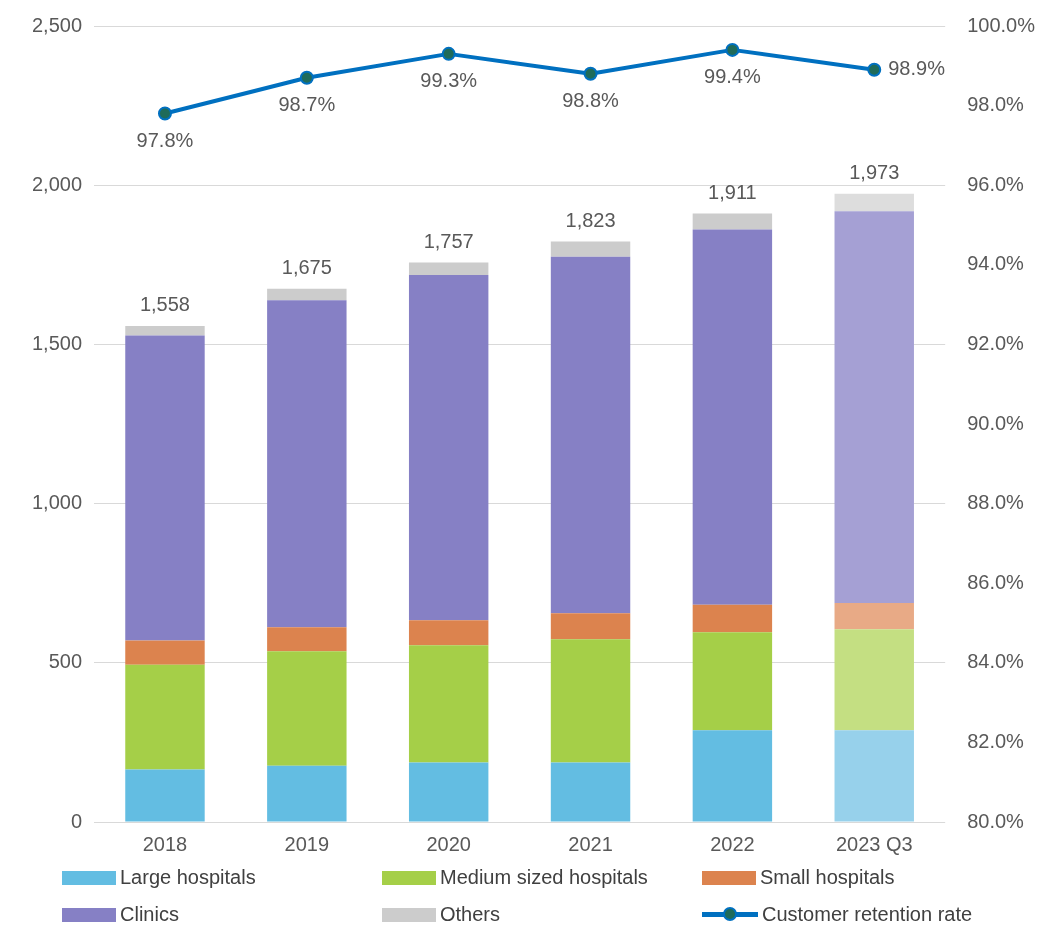 The image size is (1055, 944). I want to click on x-tick-label: 2021, so click(590, 843).